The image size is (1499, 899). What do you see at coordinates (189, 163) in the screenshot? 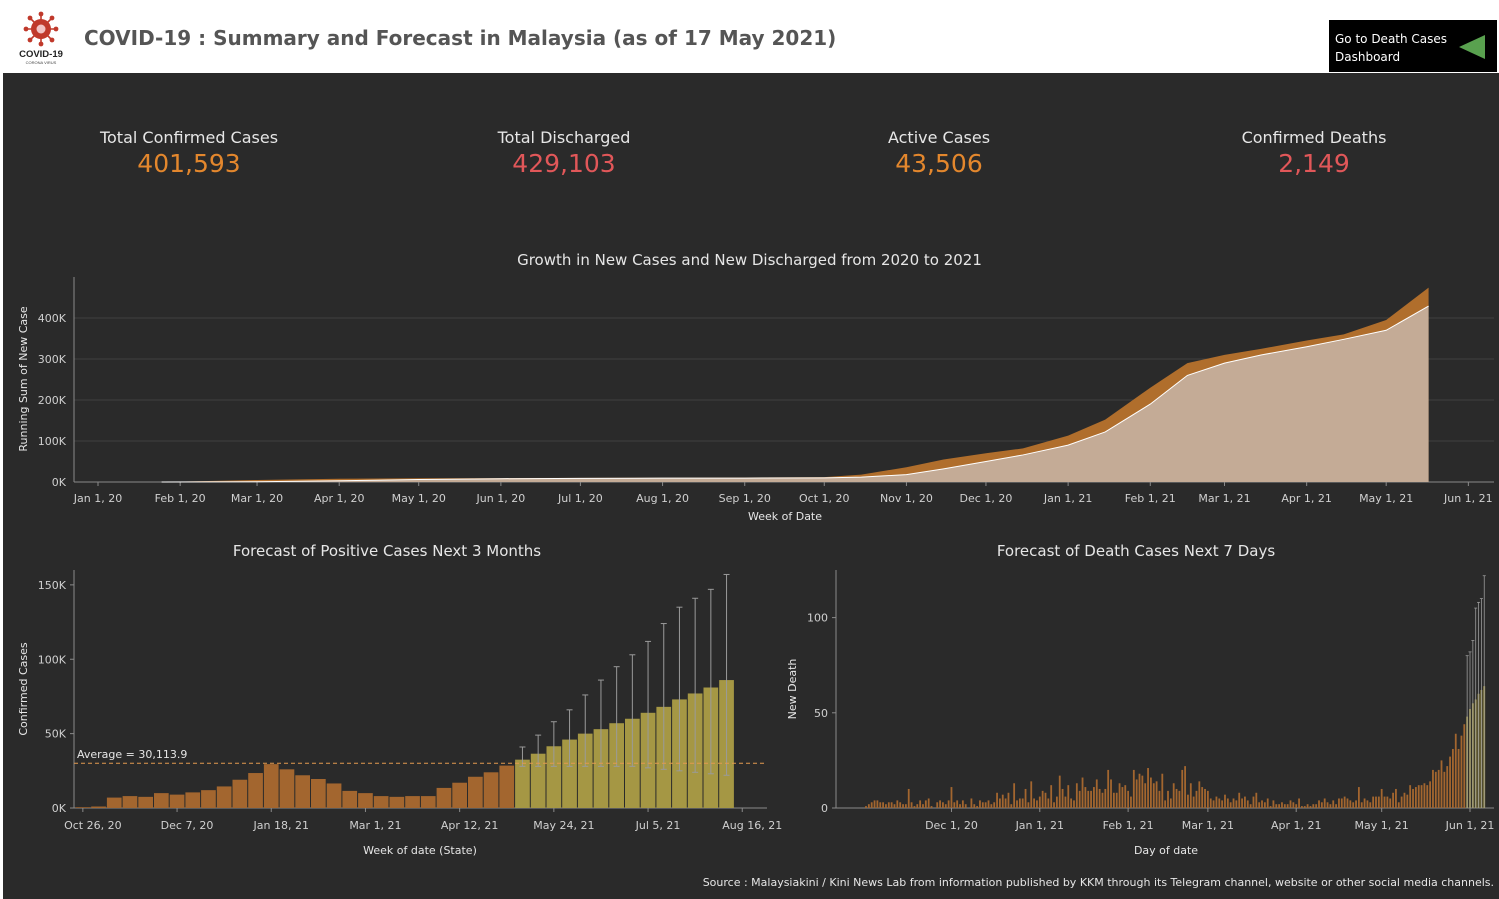
I see `kpi-value: 401,593` at bounding box center [189, 163].